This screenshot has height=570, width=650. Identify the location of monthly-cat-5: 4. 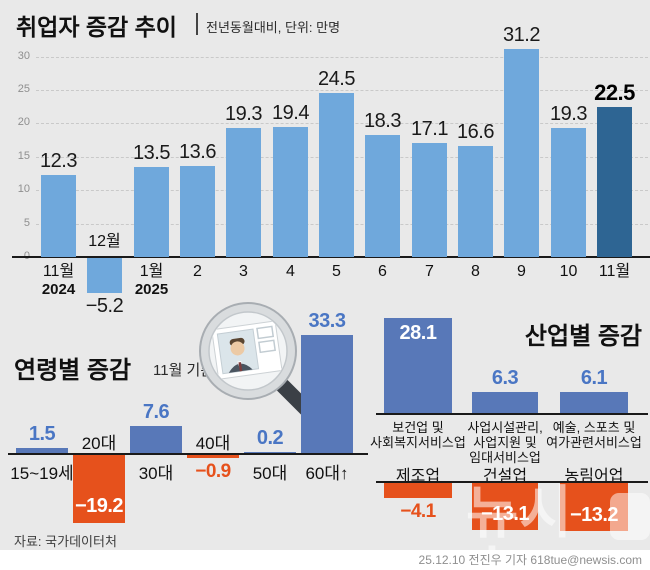
(290, 271).